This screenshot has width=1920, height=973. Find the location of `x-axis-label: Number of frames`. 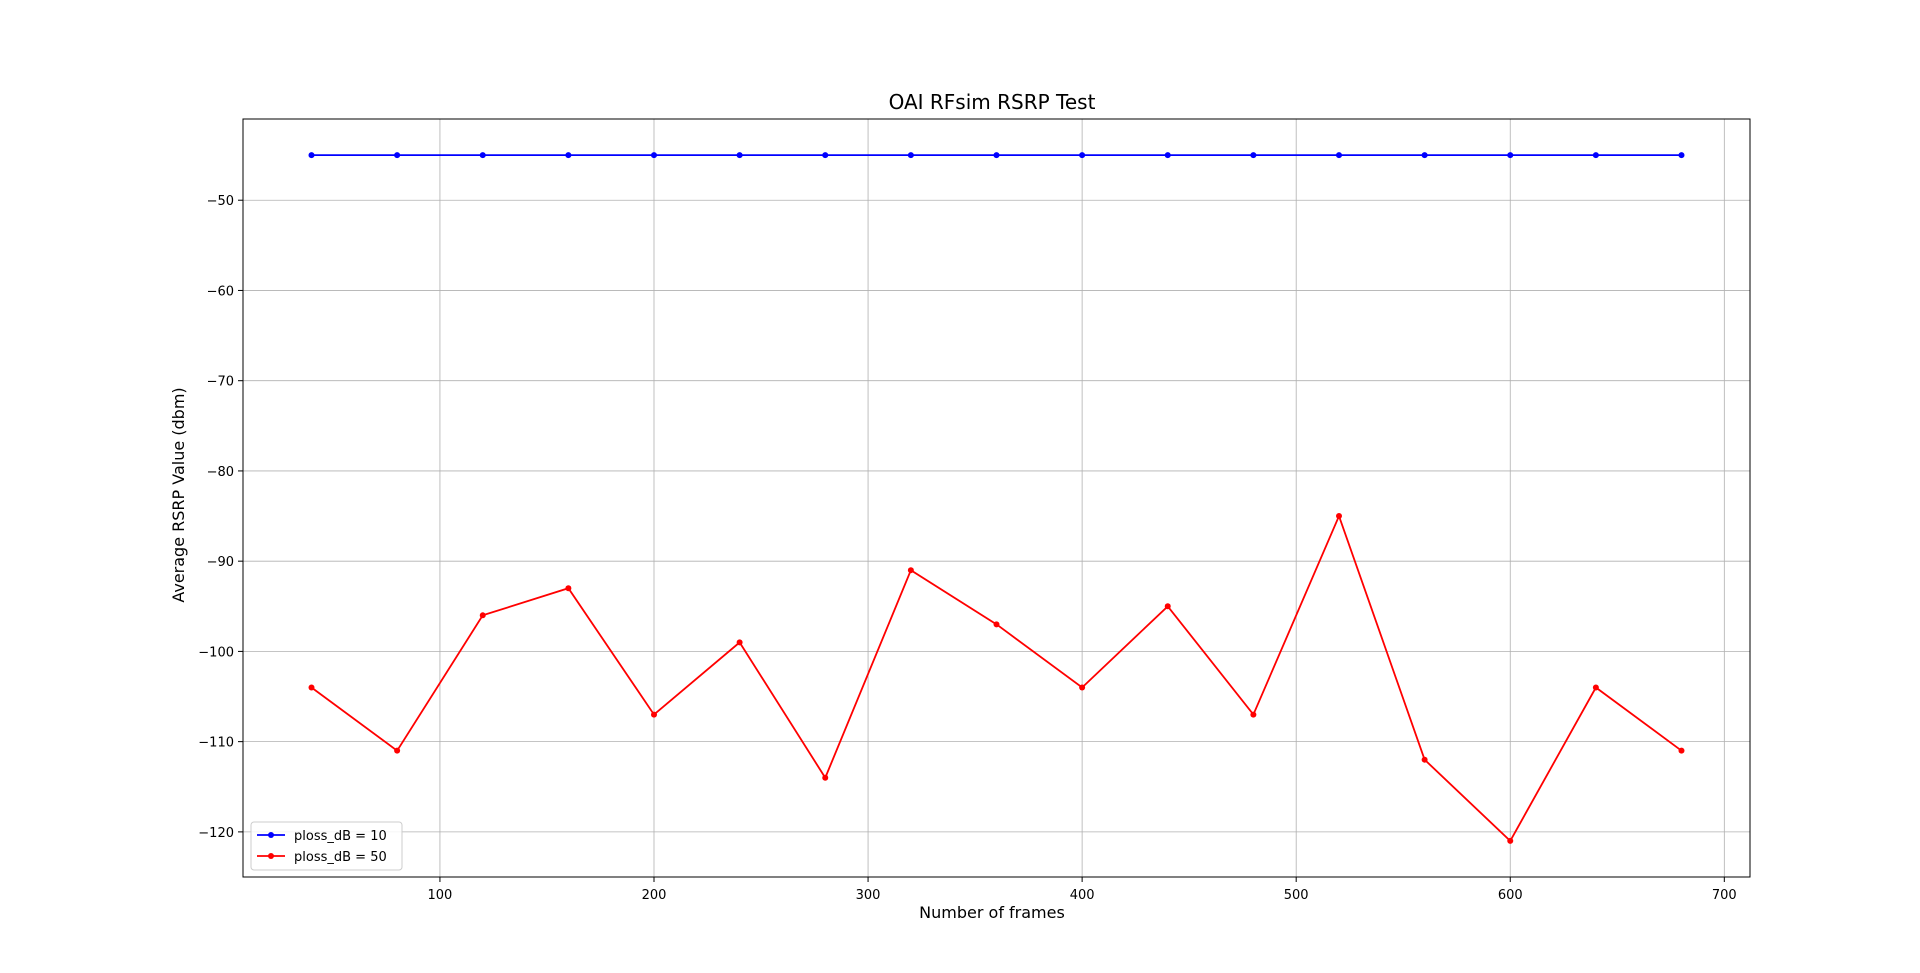

x-axis-label: Number of frames is located at coordinates (992, 912).